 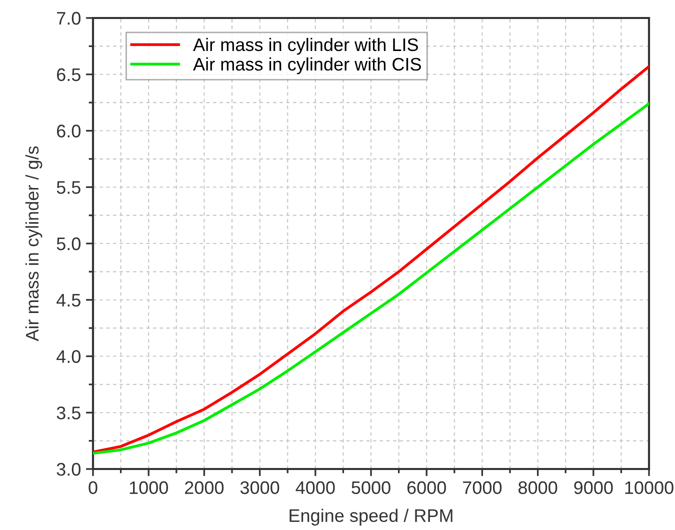 I want to click on y-tick-label: 6.0, so click(x=68, y=131).